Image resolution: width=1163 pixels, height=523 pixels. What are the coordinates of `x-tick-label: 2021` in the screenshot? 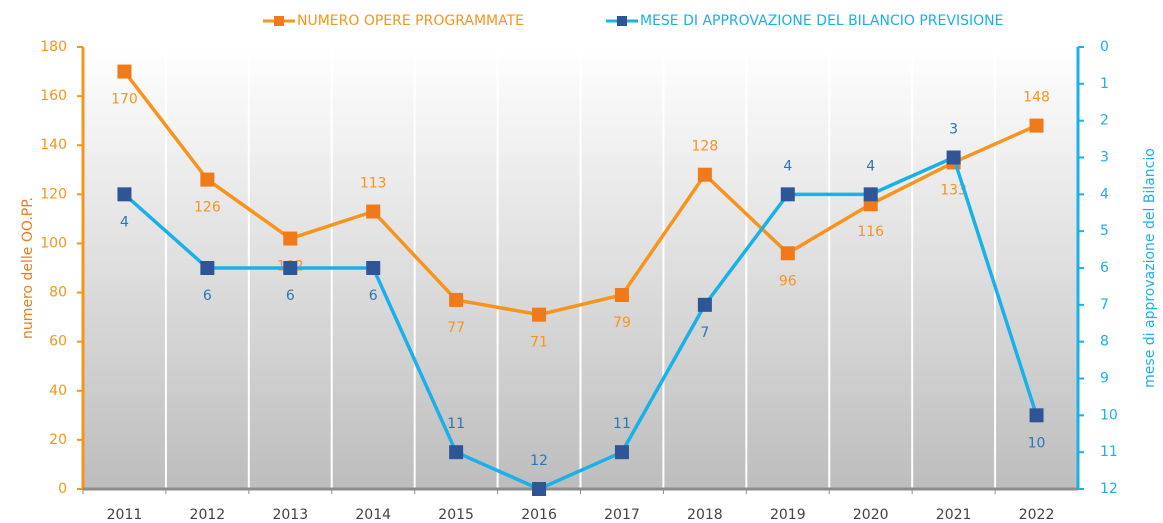 It's located at (954, 515).